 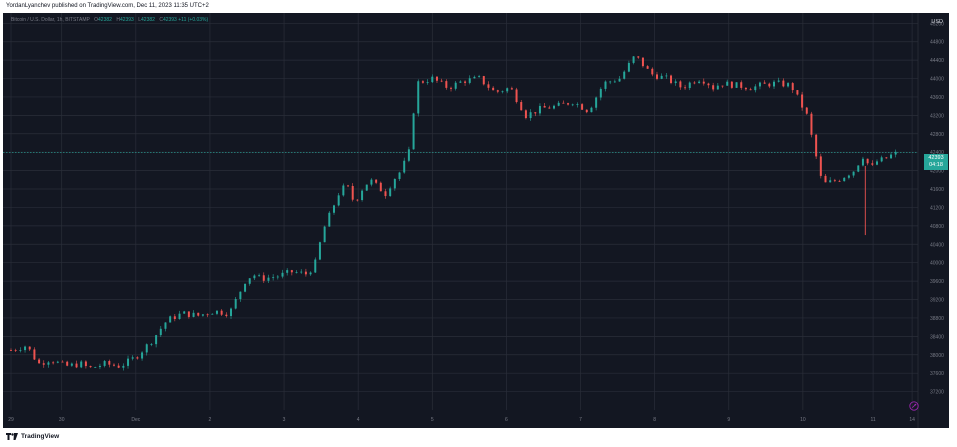 I want to click on footer-brand: TradingView, so click(x=40, y=436).